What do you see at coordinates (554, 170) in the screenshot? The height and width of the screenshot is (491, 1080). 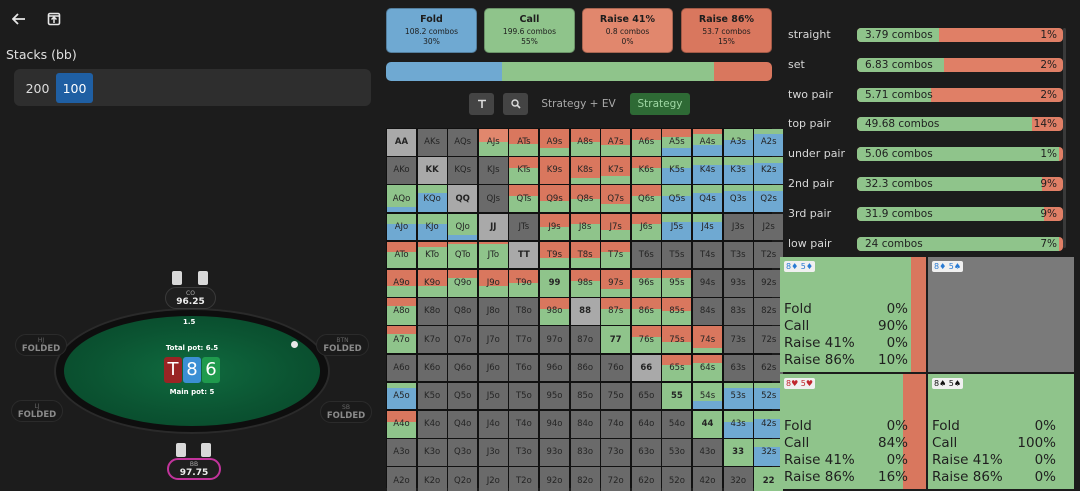 I see `hand-cell: K9s` at bounding box center [554, 170].